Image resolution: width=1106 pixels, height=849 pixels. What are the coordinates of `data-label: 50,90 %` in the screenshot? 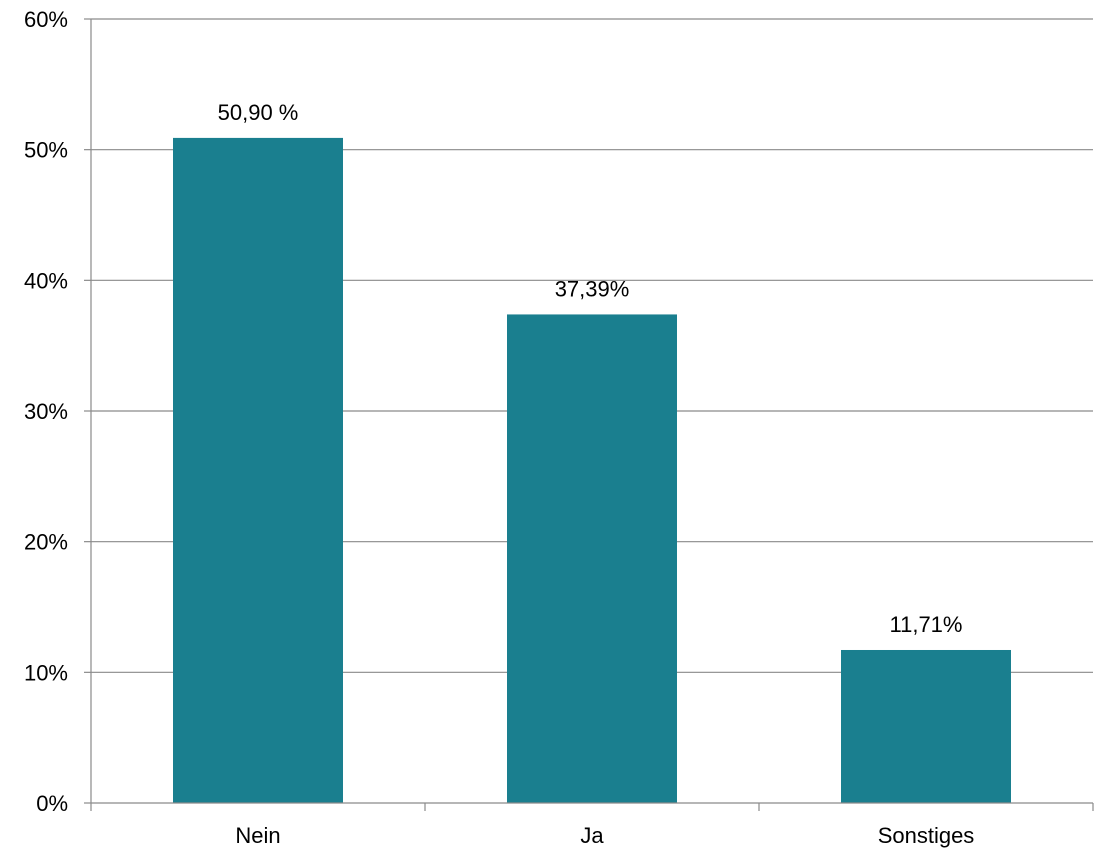 It's located at (258, 112).